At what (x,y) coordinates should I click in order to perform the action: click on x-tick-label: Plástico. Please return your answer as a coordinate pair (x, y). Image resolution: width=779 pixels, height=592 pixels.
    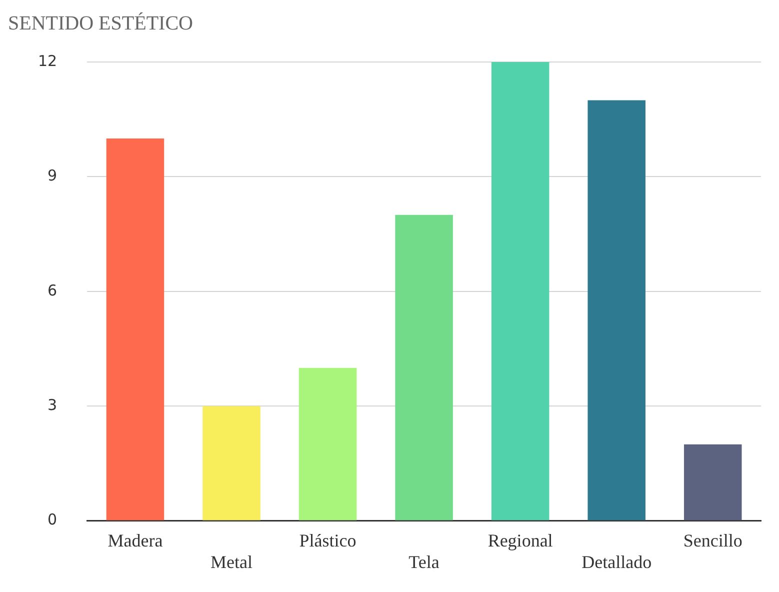
    Looking at the image, I should click on (327, 540).